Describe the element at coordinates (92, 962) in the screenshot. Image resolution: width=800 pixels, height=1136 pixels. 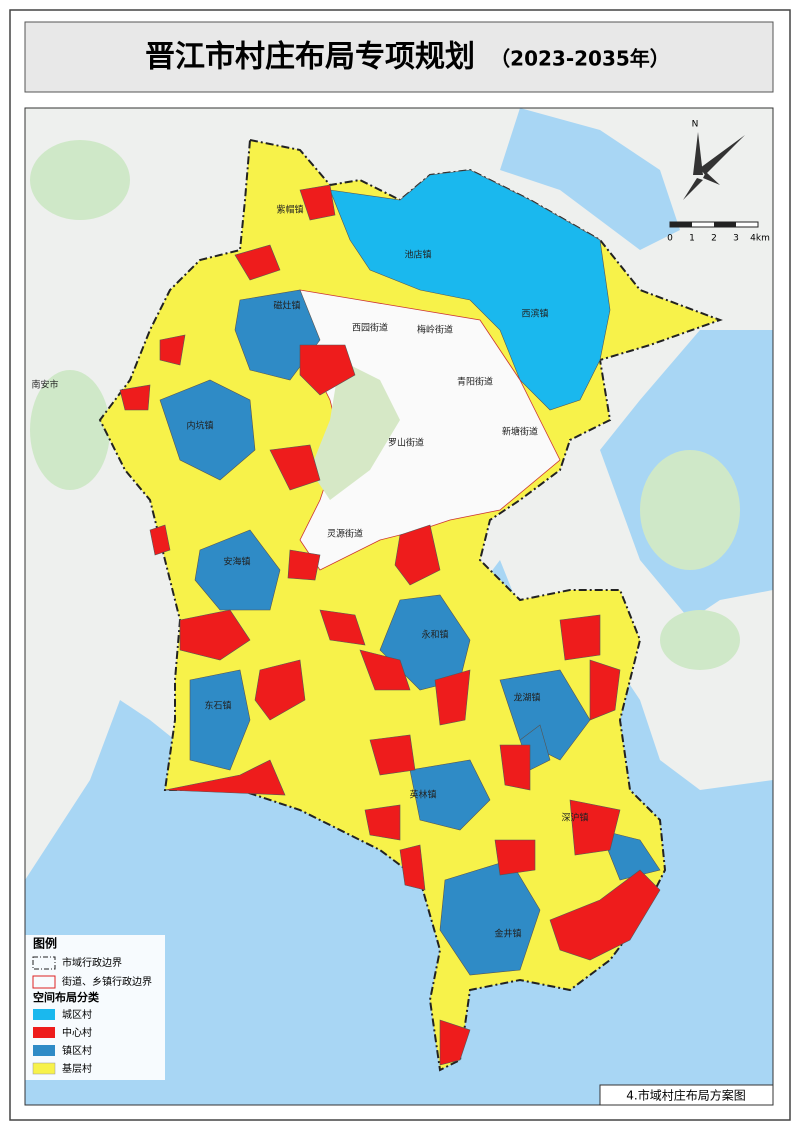
I see `legend-label: 市域行政边界` at that location.